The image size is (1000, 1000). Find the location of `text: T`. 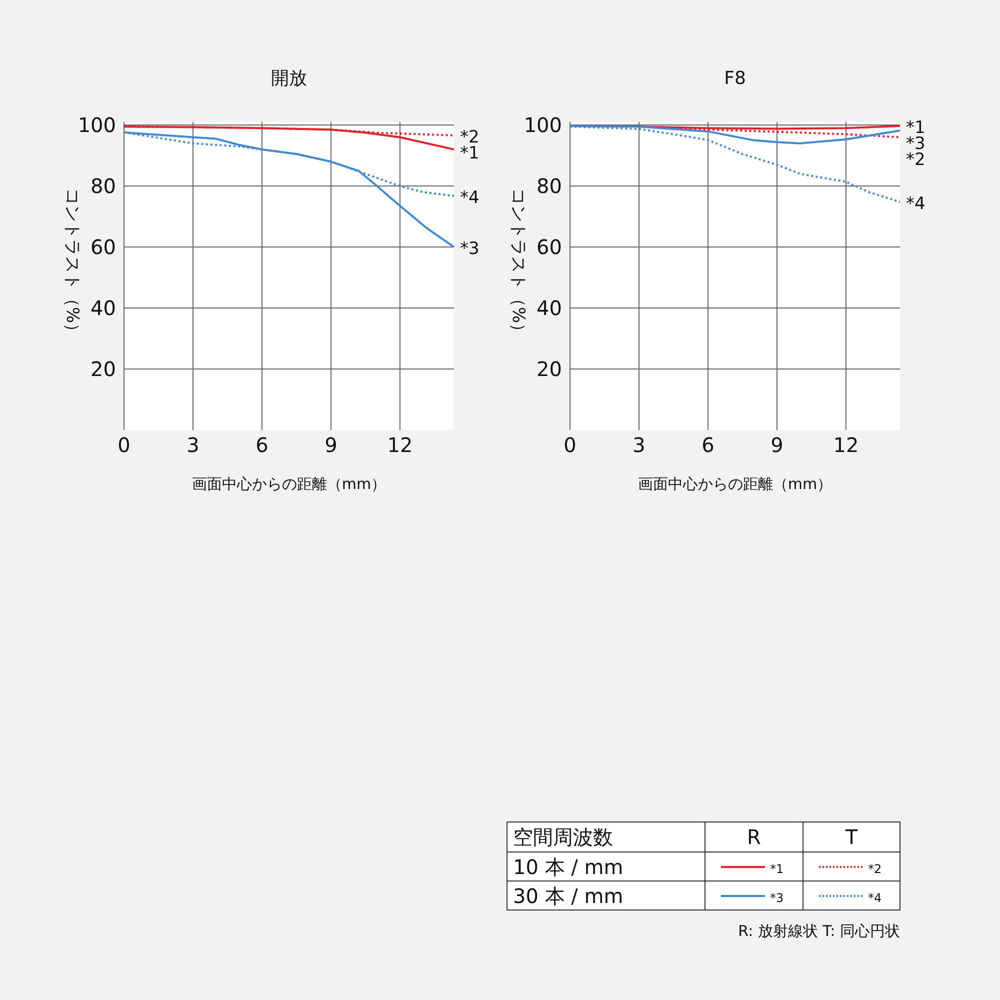

text: T is located at coordinates (851, 837).